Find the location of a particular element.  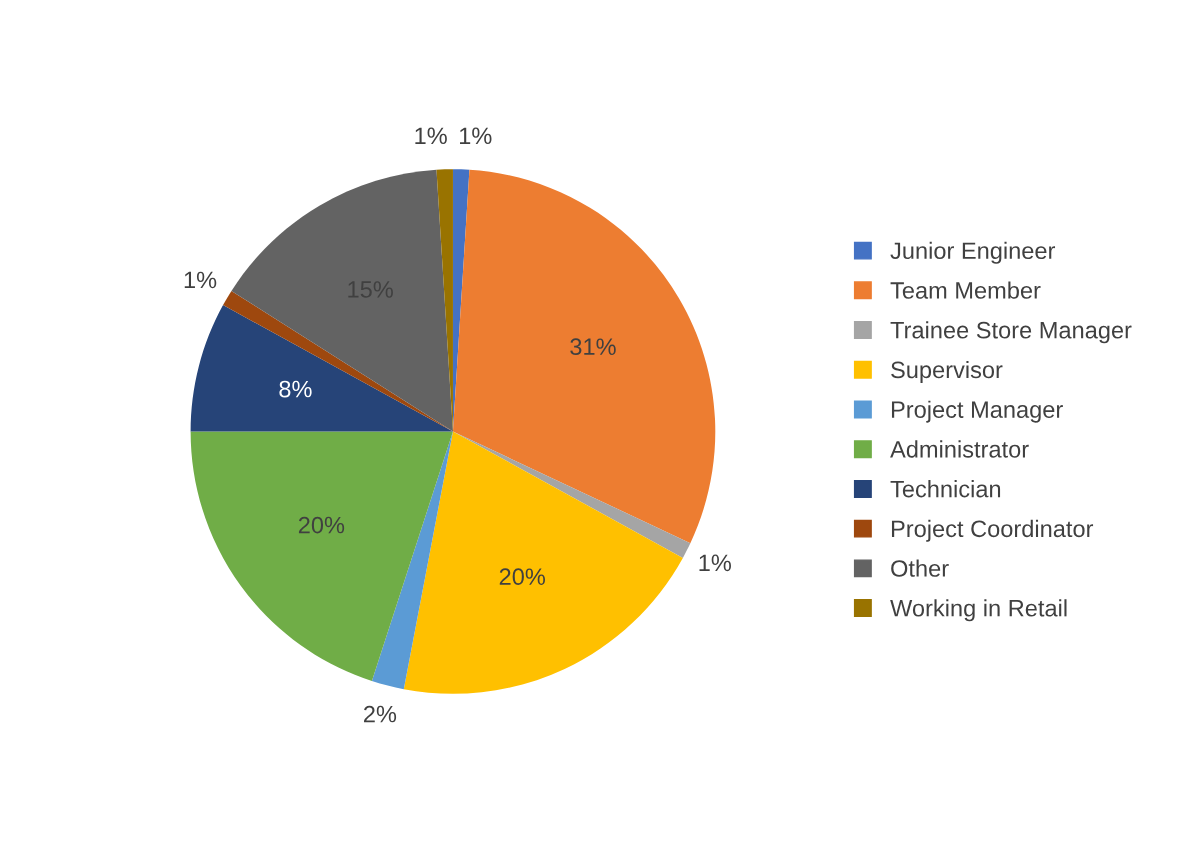

legend-label: Working in Retail is located at coordinates (978, 610).